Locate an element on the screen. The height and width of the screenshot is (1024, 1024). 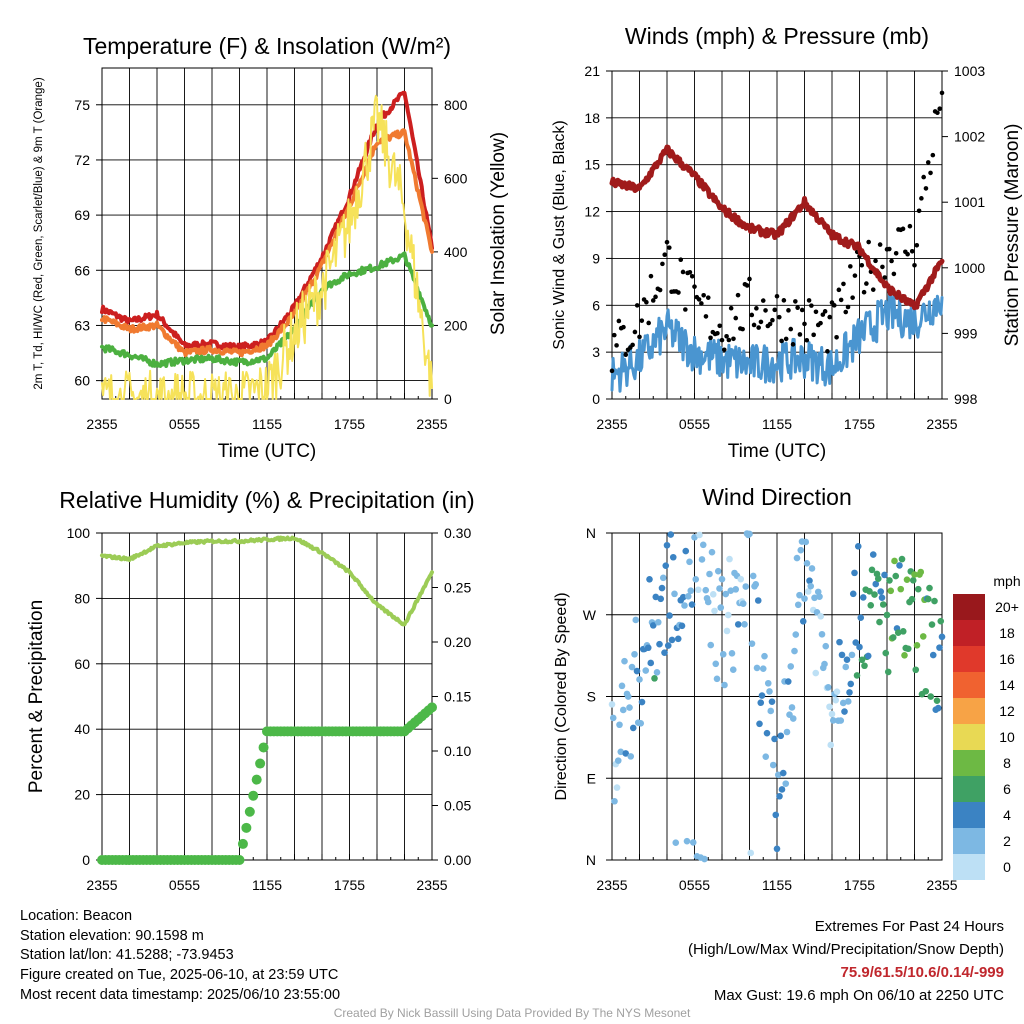
y-right-tick-label: 1000 is located at coordinates (969, 268).